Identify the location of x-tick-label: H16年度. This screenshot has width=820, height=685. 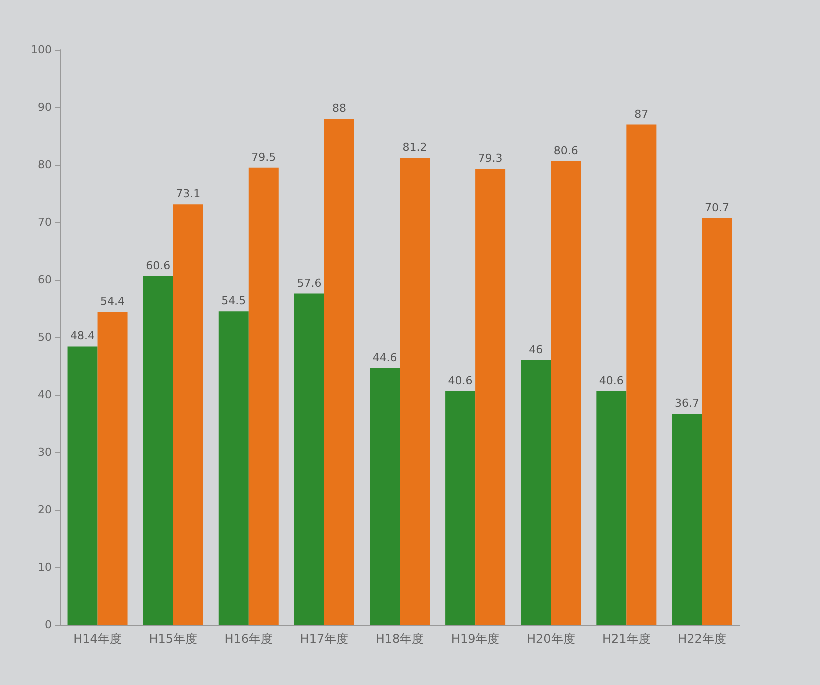
(249, 639).